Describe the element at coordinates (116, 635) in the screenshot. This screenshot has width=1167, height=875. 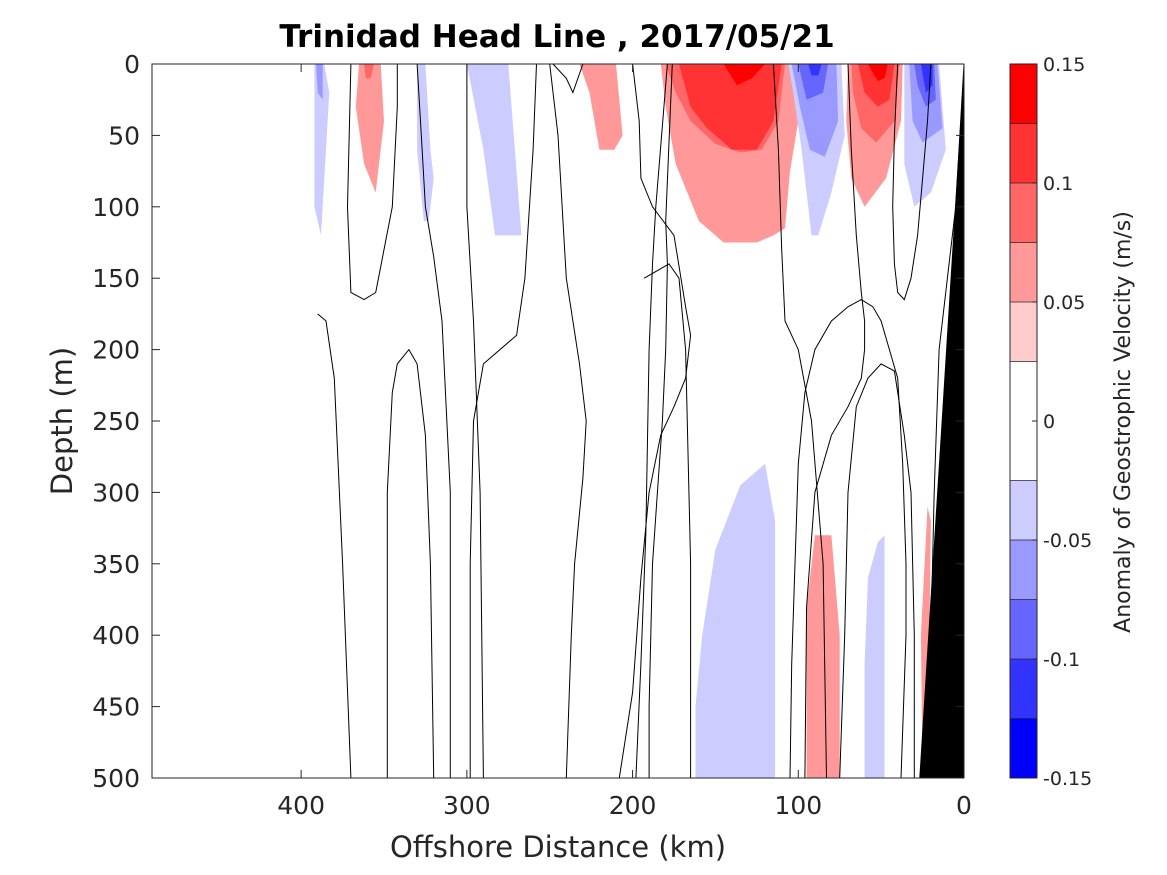
I see `y-tick-label-400: 400` at that location.